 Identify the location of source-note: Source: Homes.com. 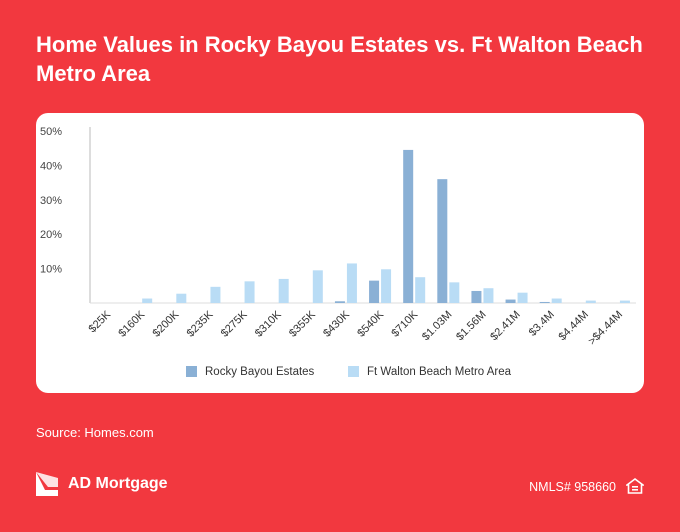
(95, 432).